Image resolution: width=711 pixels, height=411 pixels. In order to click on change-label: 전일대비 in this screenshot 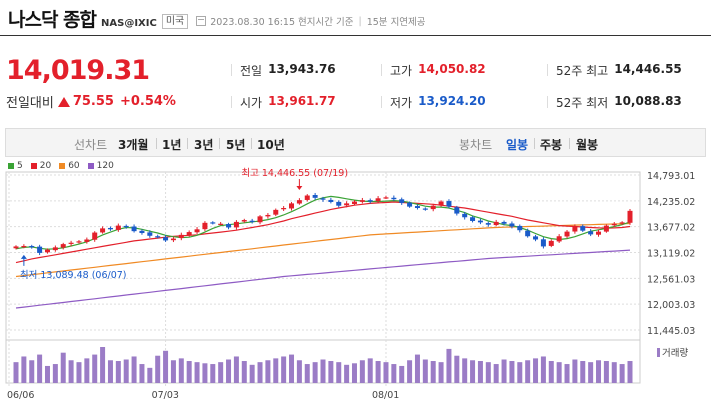, I will do `click(30, 103)`.